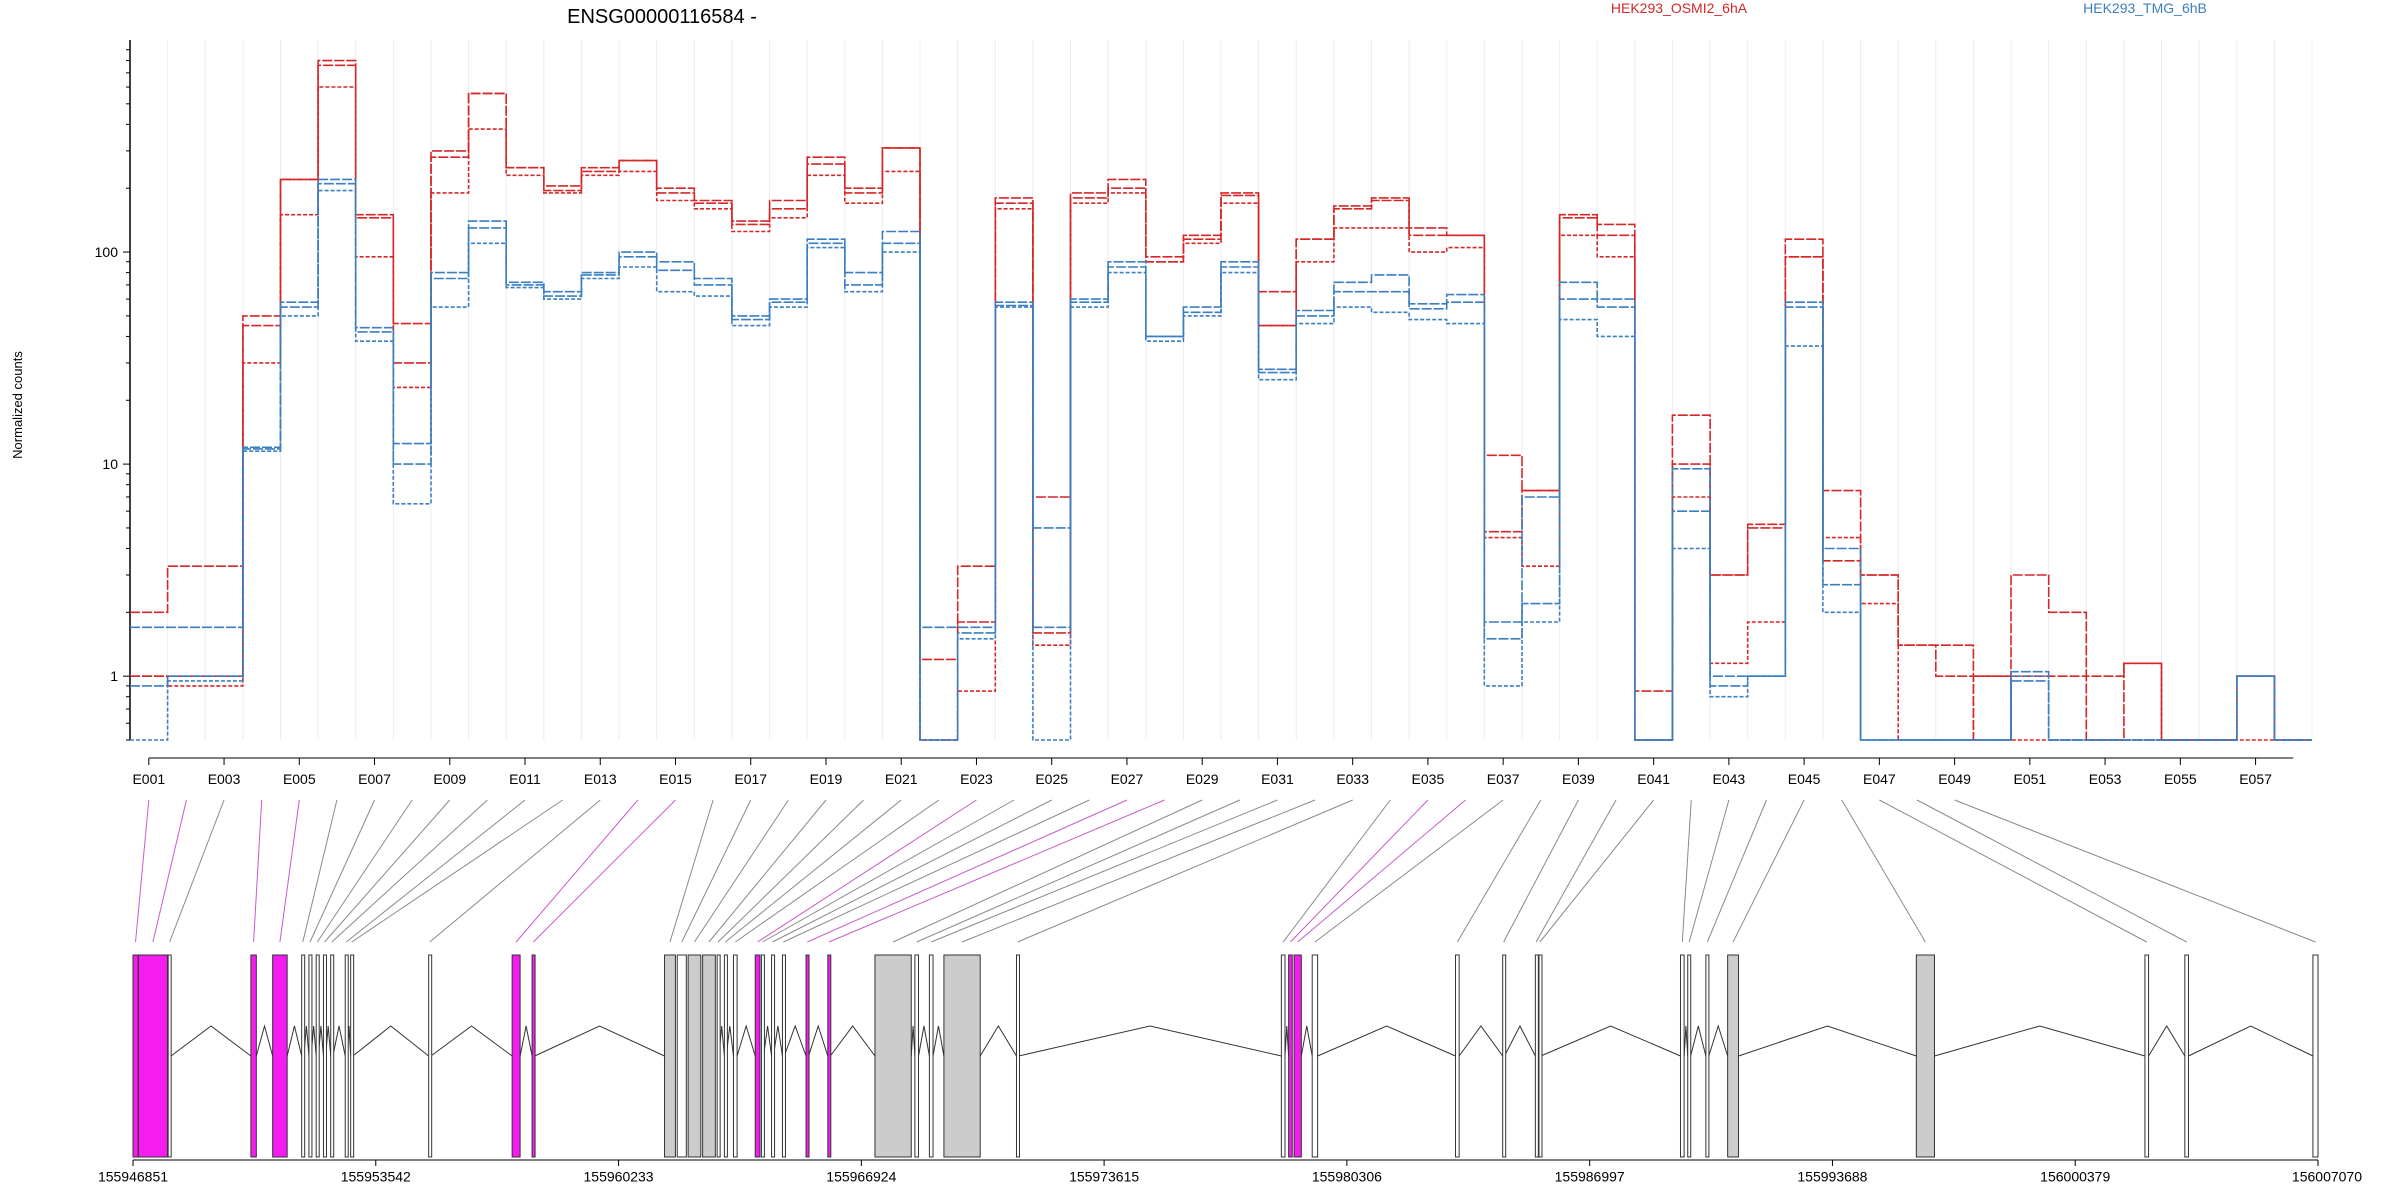 The image size is (2400, 1200). Describe the element at coordinates (1503, 779) in the screenshot. I see `x-tick-label: E037` at that location.